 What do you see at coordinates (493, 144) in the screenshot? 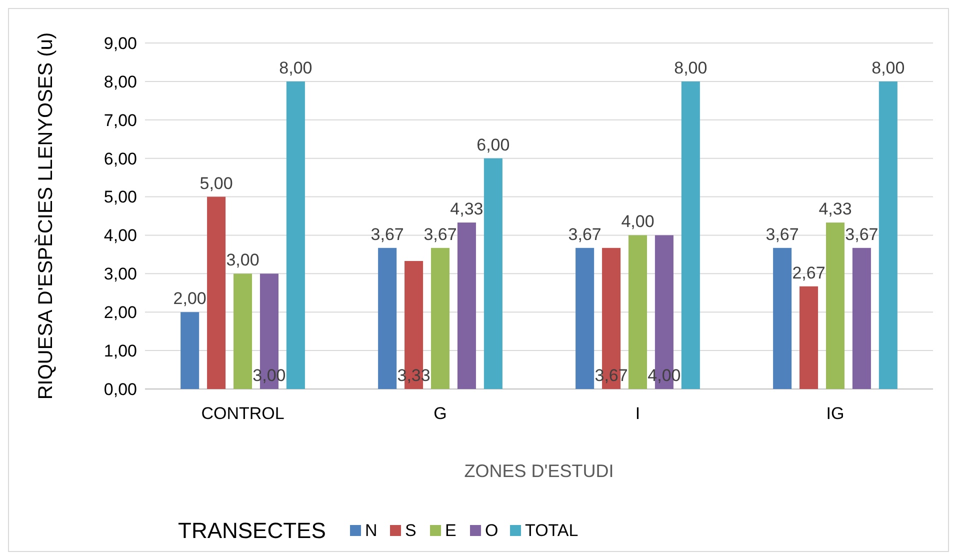
I see `data-label: 6,00` at bounding box center [493, 144].